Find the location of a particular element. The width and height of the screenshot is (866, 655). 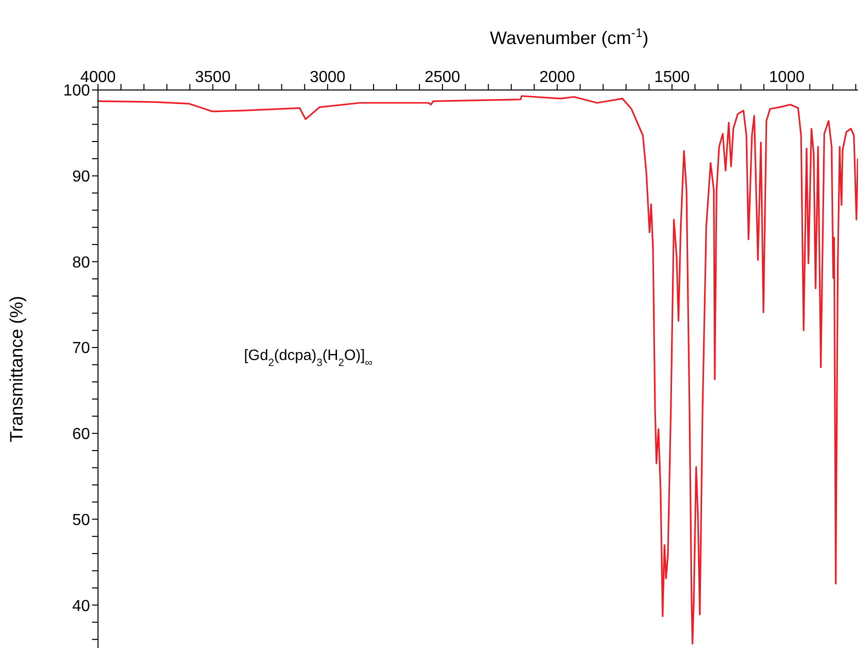

x-tick-label: 3000 is located at coordinates (328, 77).